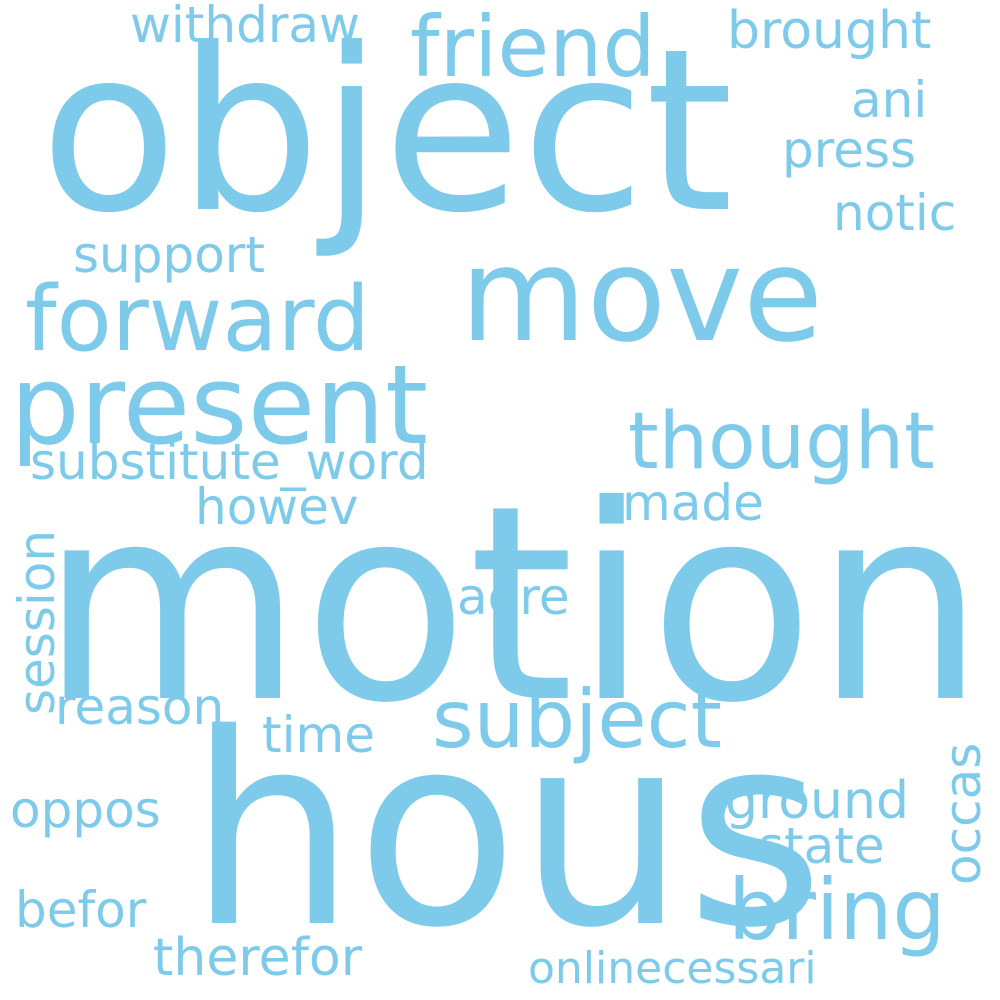  I want to click on word-befor: befor, so click(81, 910).